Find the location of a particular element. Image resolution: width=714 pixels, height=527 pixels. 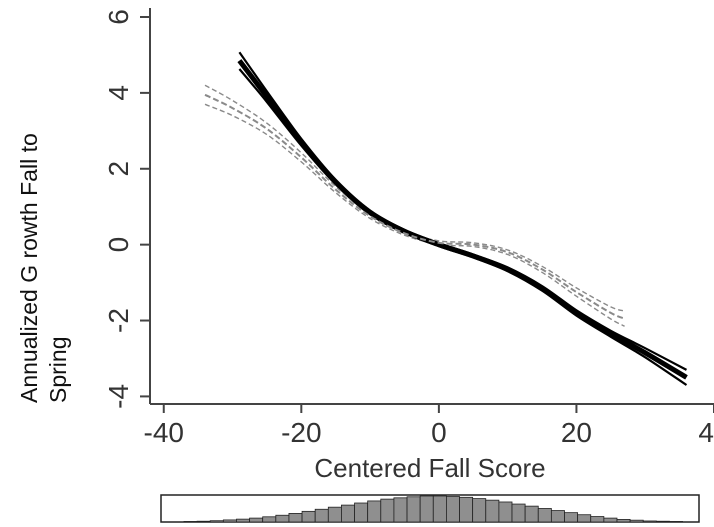

y-tick-label: 2 is located at coordinates (118, 169).